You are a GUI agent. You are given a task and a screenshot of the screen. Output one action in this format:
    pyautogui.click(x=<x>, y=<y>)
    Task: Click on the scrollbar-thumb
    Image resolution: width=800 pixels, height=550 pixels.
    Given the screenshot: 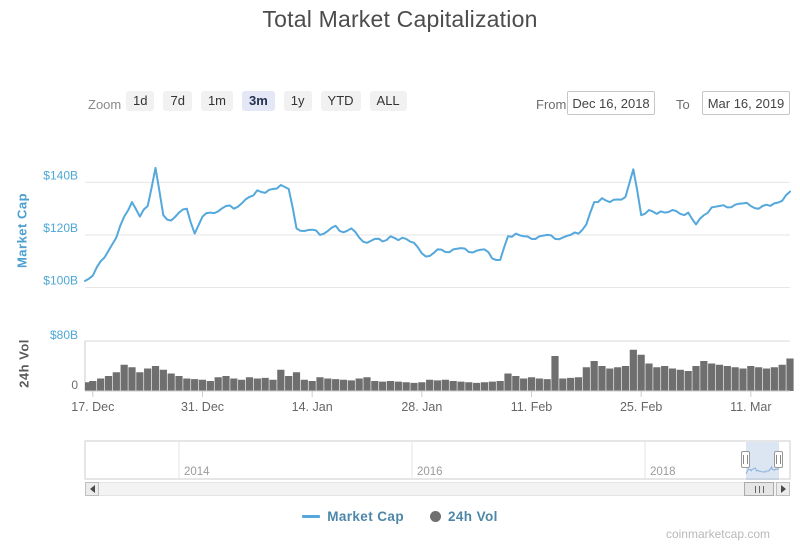 What is the action you would take?
    pyautogui.click(x=759, y=489)
    